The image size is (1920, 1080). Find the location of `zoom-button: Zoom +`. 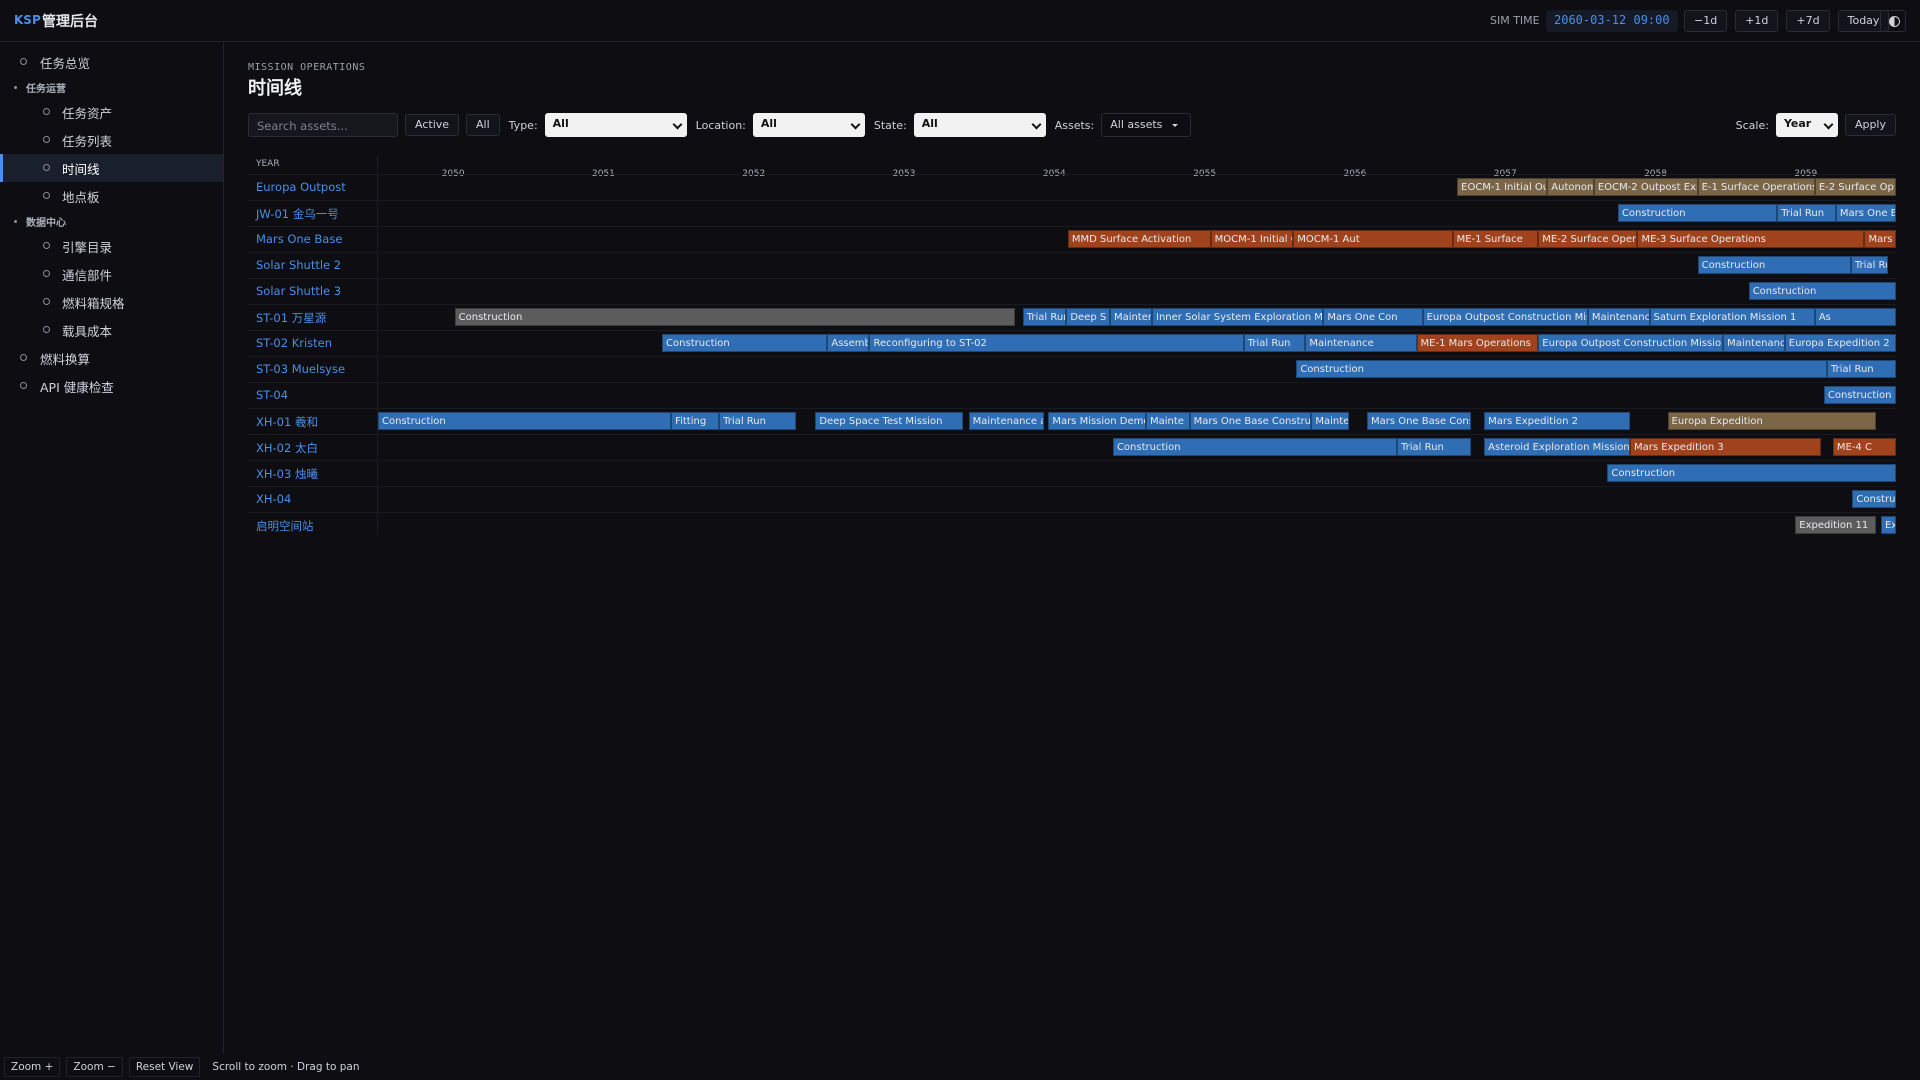

zoom-button: Zoom + is located at coordinates (32, 1067).